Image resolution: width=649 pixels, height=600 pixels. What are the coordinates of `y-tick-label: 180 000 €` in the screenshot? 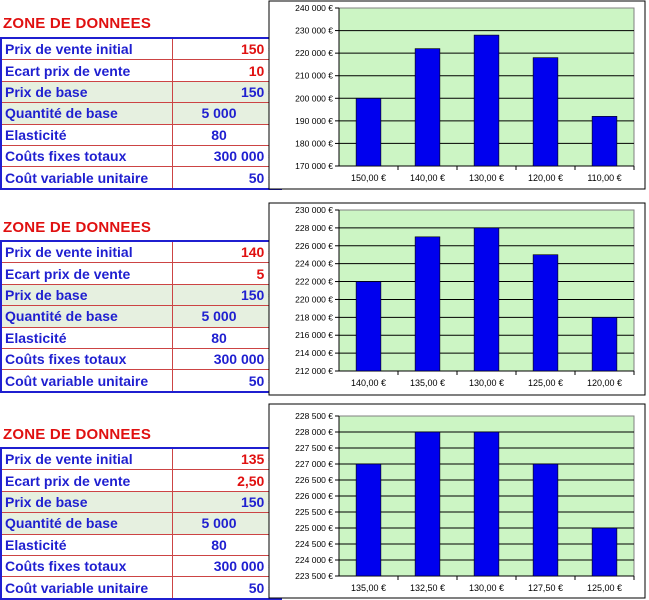 It's located at (314, 143).